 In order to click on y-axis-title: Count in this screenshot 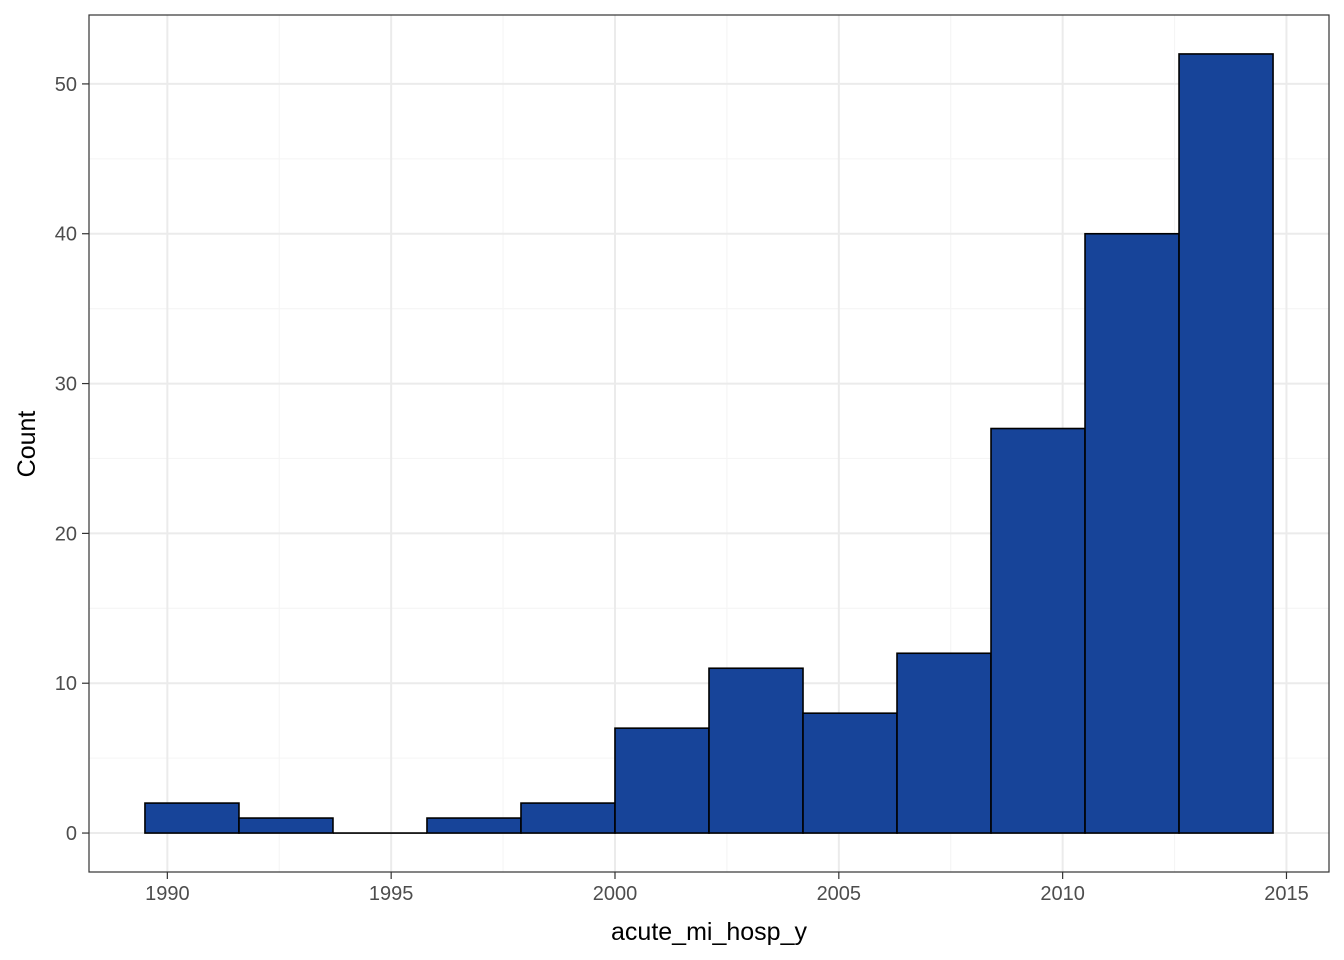, I will do `click(27, 444)`.